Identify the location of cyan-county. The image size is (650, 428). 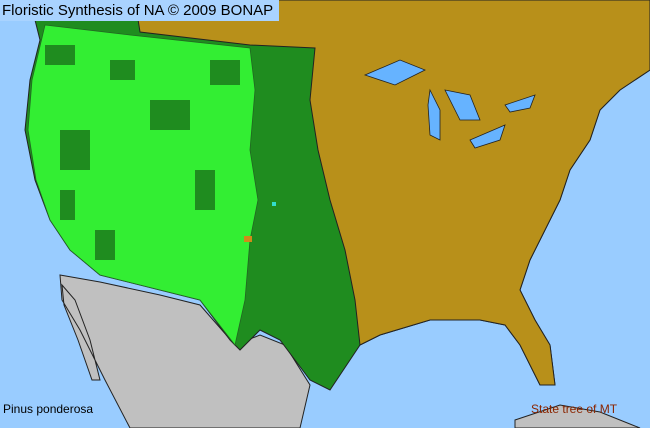
(274, 204).